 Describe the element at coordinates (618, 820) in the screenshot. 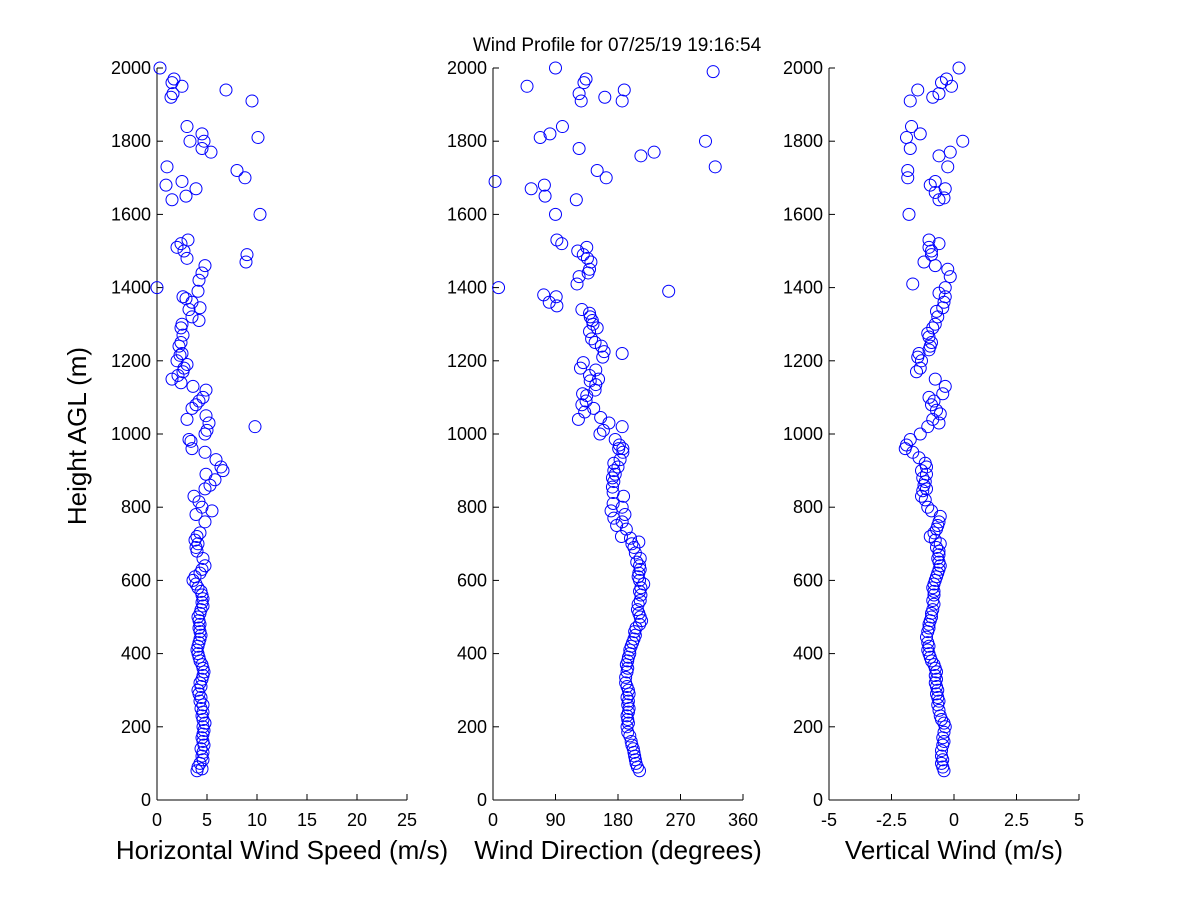

I see `x-tick-label: 180` at that location.